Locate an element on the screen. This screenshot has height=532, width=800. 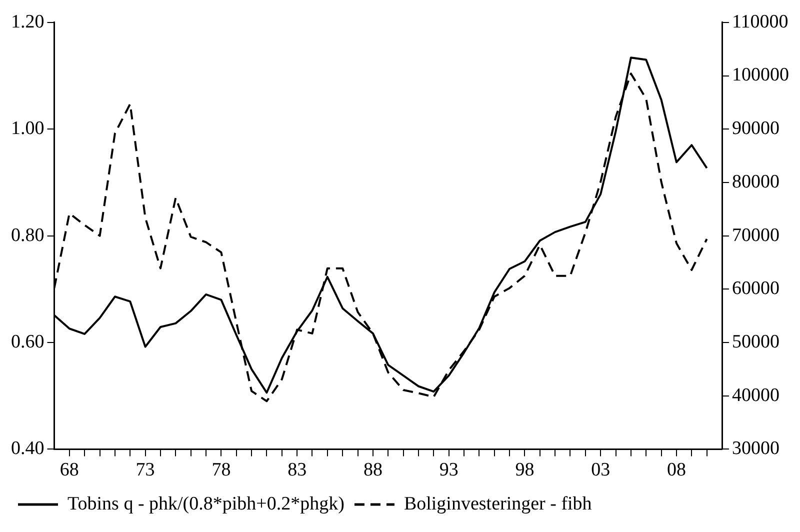
x-tick-label: 03 is located at coordinates (600, 470).